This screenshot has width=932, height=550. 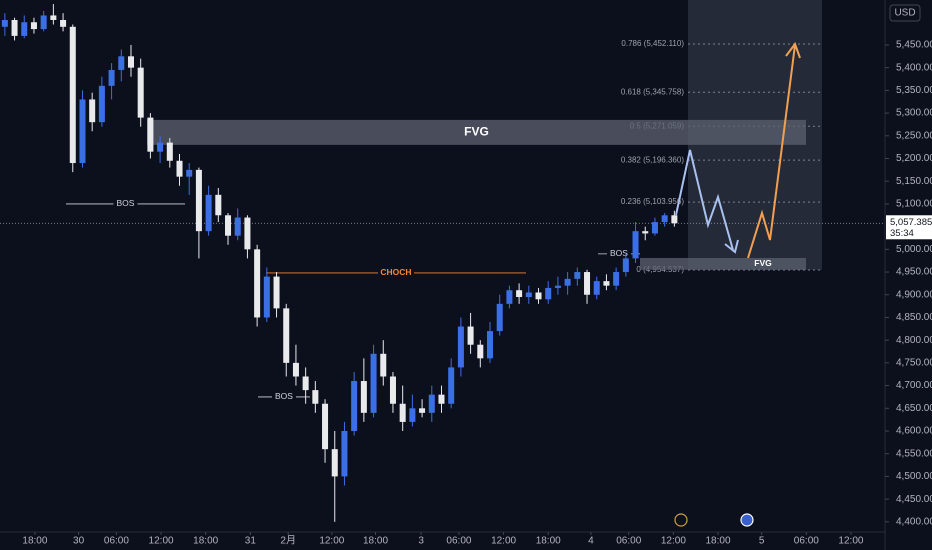 What do you see at coordinates (806, 541) in the screenshot?
I see `x-tick-label: 06:00` at bounding box center [806, 541].